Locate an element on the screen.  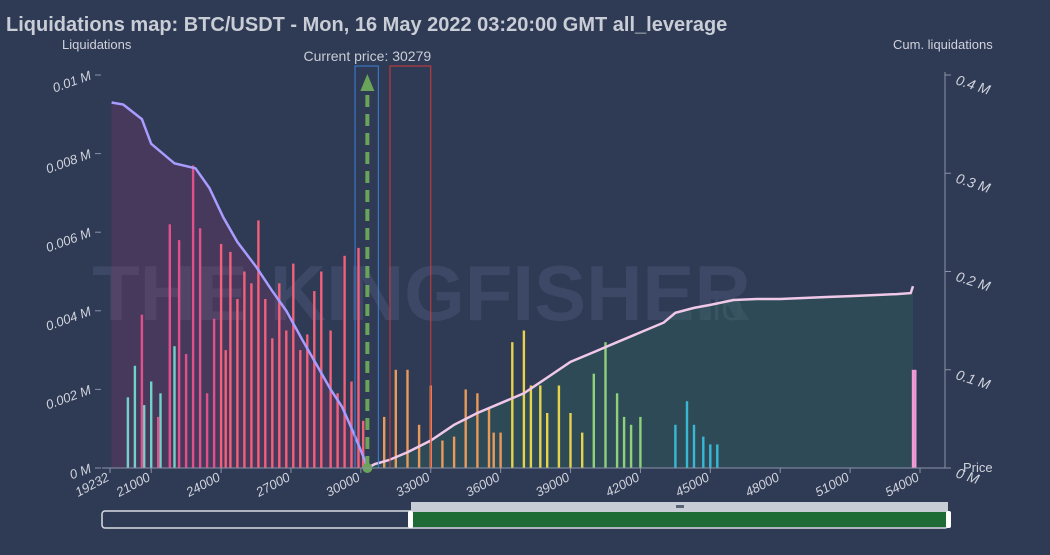
x-tick-label: 36000 is located at coordinates (483, 484).